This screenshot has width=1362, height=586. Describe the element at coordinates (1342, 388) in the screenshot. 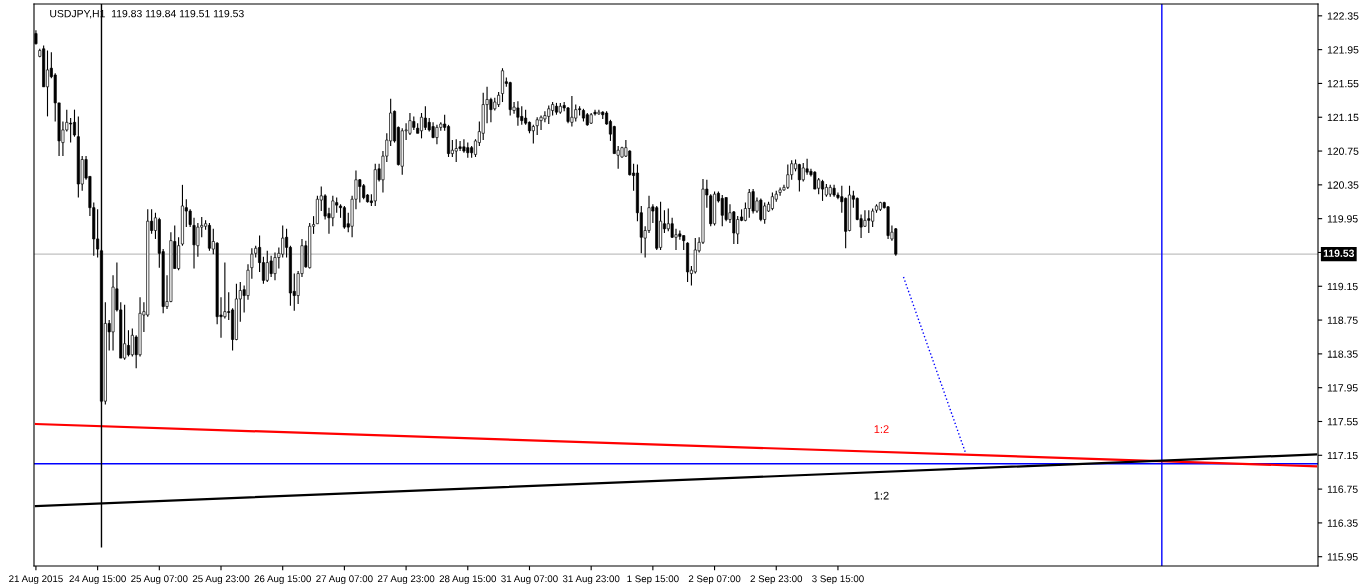

I see `y-tick-label: 117.95` at that location.